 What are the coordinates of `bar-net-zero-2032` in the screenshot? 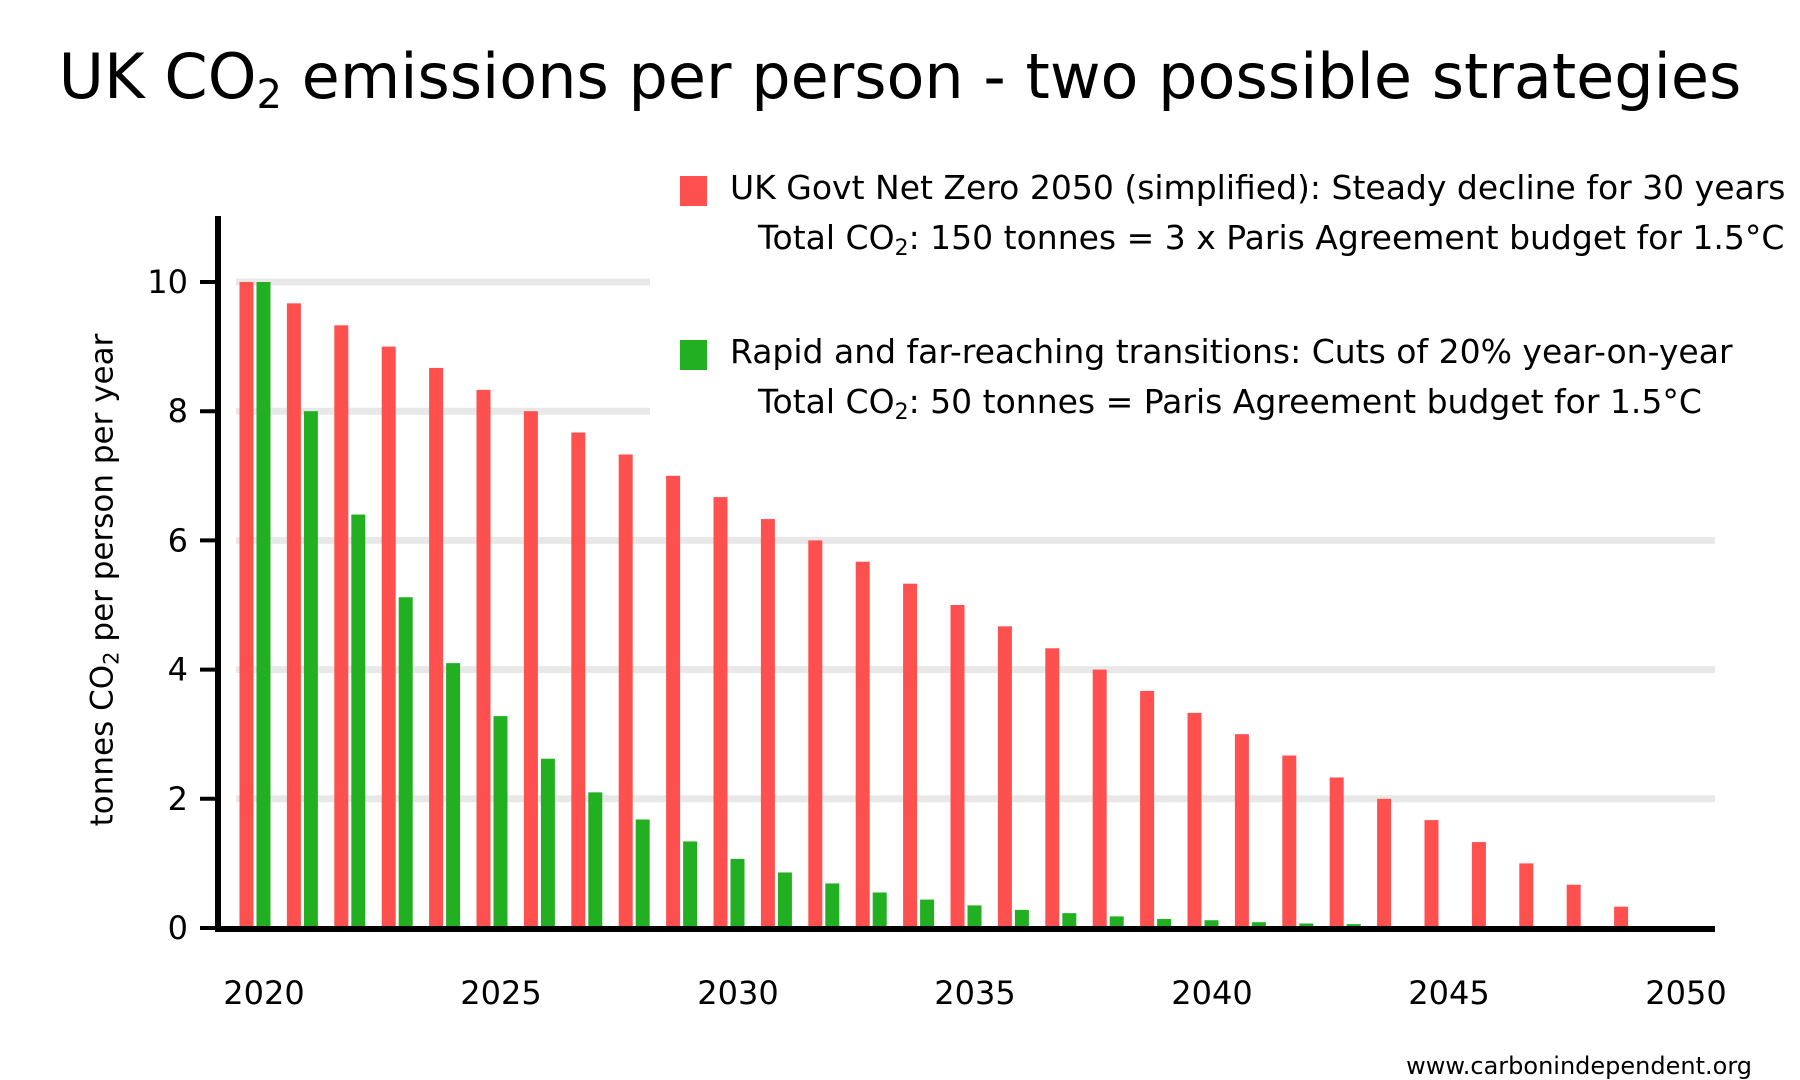 It's located at (815, 734).